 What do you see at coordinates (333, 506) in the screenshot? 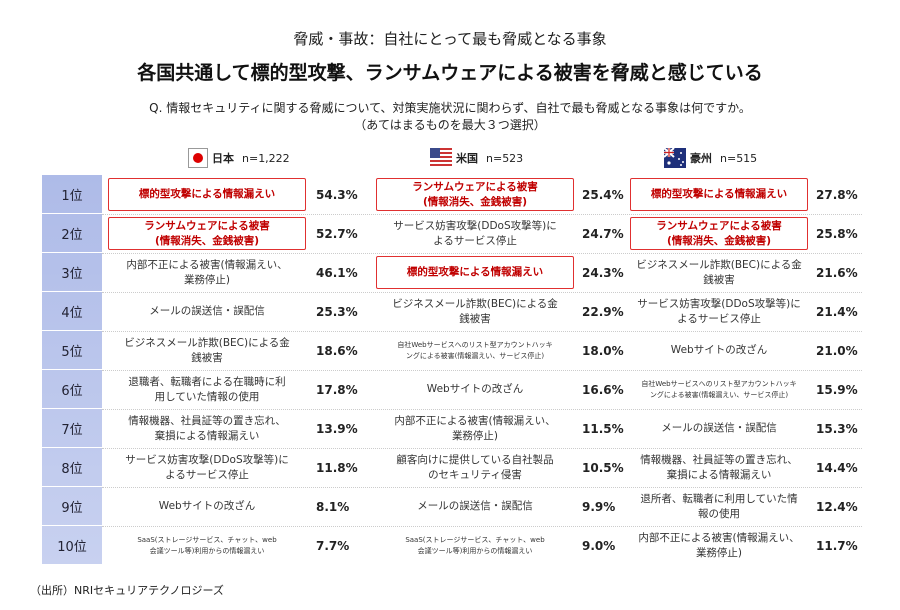
I see `threat-percent: 8.1%` at bounding box center [333, 506].